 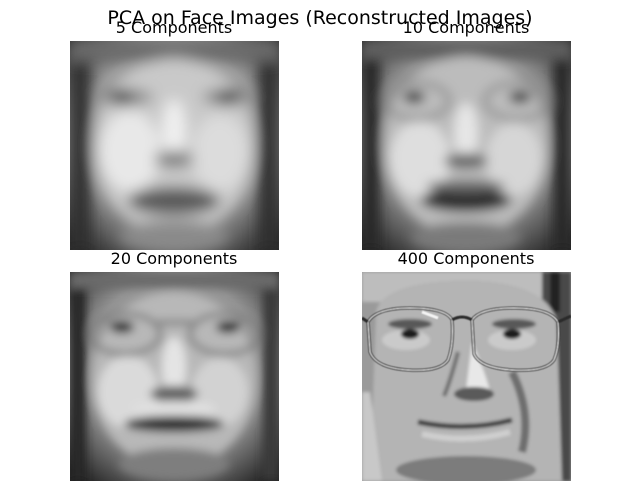 I want to click on face-image-400-components, so click(x=466, y=376).